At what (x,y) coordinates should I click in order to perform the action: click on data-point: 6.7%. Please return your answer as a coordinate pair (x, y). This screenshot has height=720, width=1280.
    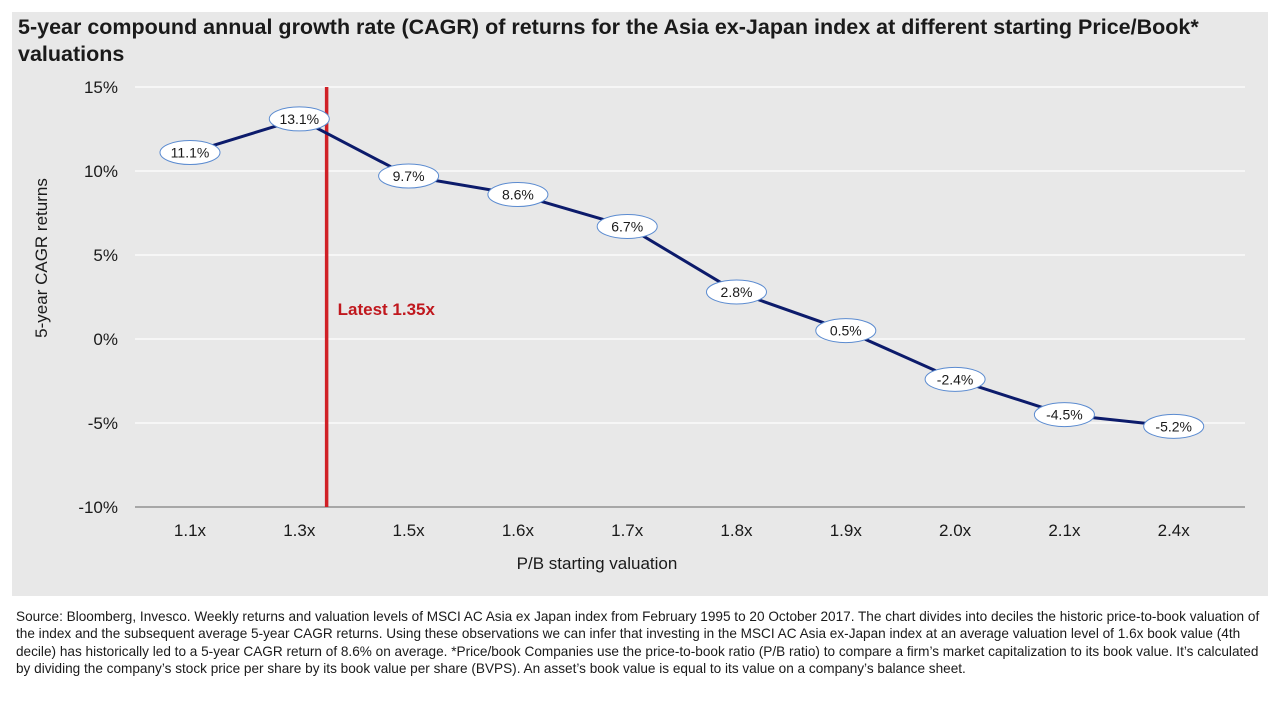
    Looking at the image, I should click on (627, 226).